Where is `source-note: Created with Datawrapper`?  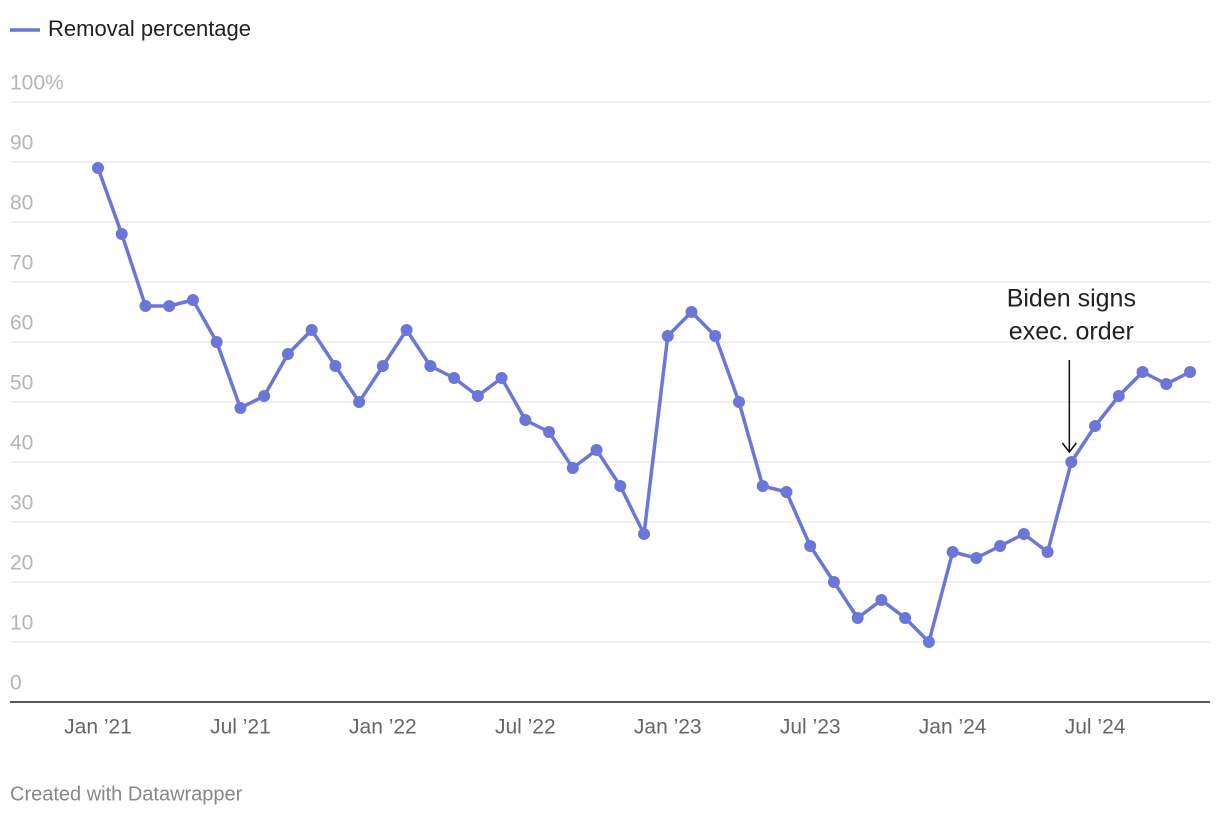
source-note: Created with Datawrapper is located at coordinates (126, 794).